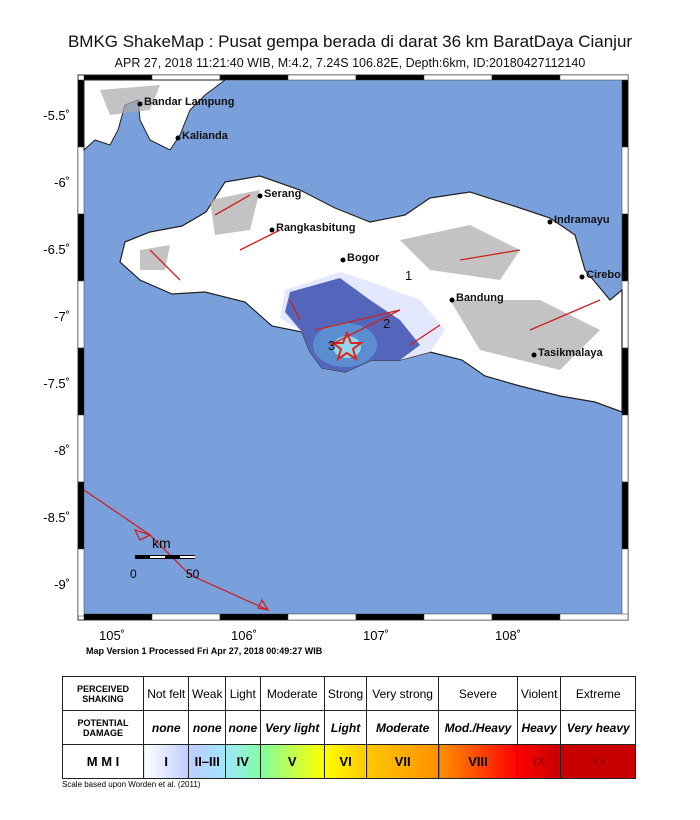  I want to click on svg-text: km, so click(161, 543).